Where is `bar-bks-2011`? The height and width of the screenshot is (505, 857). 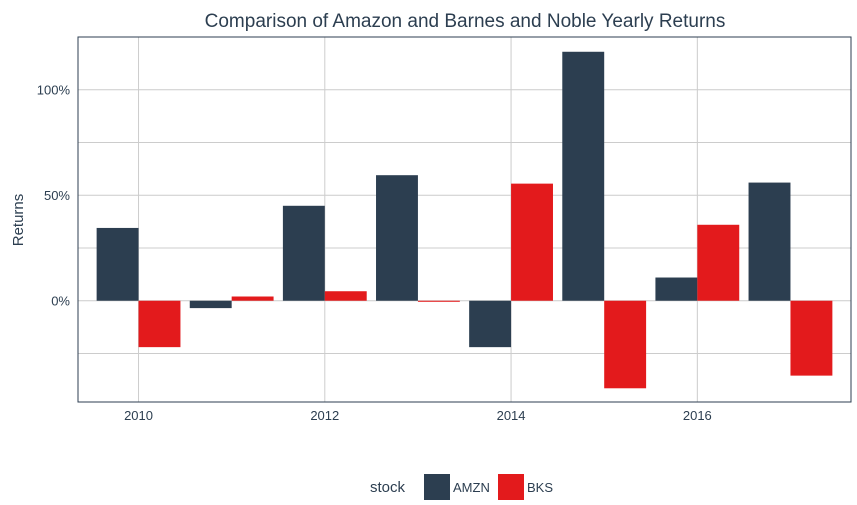 bar-bks-2011 is located at coordinates (252, 298).